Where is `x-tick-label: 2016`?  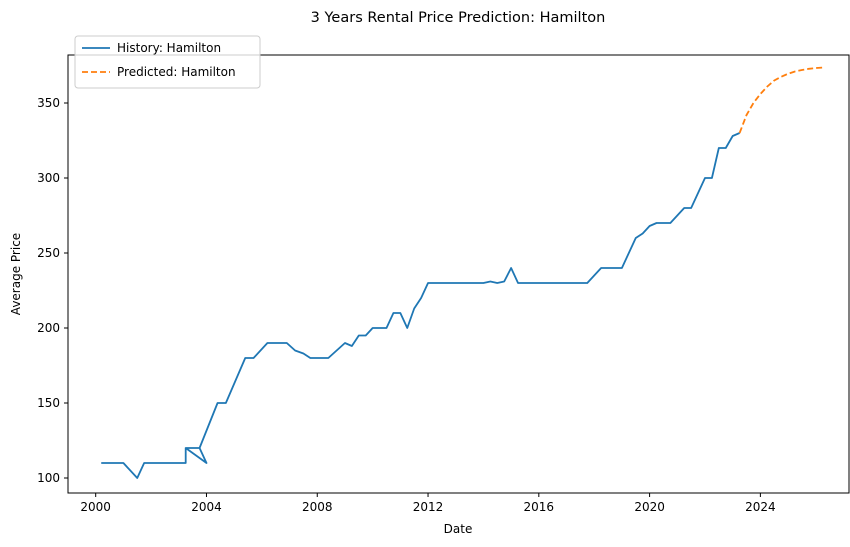 x-tick-label: 2016 is located at coordinates (539, 507).